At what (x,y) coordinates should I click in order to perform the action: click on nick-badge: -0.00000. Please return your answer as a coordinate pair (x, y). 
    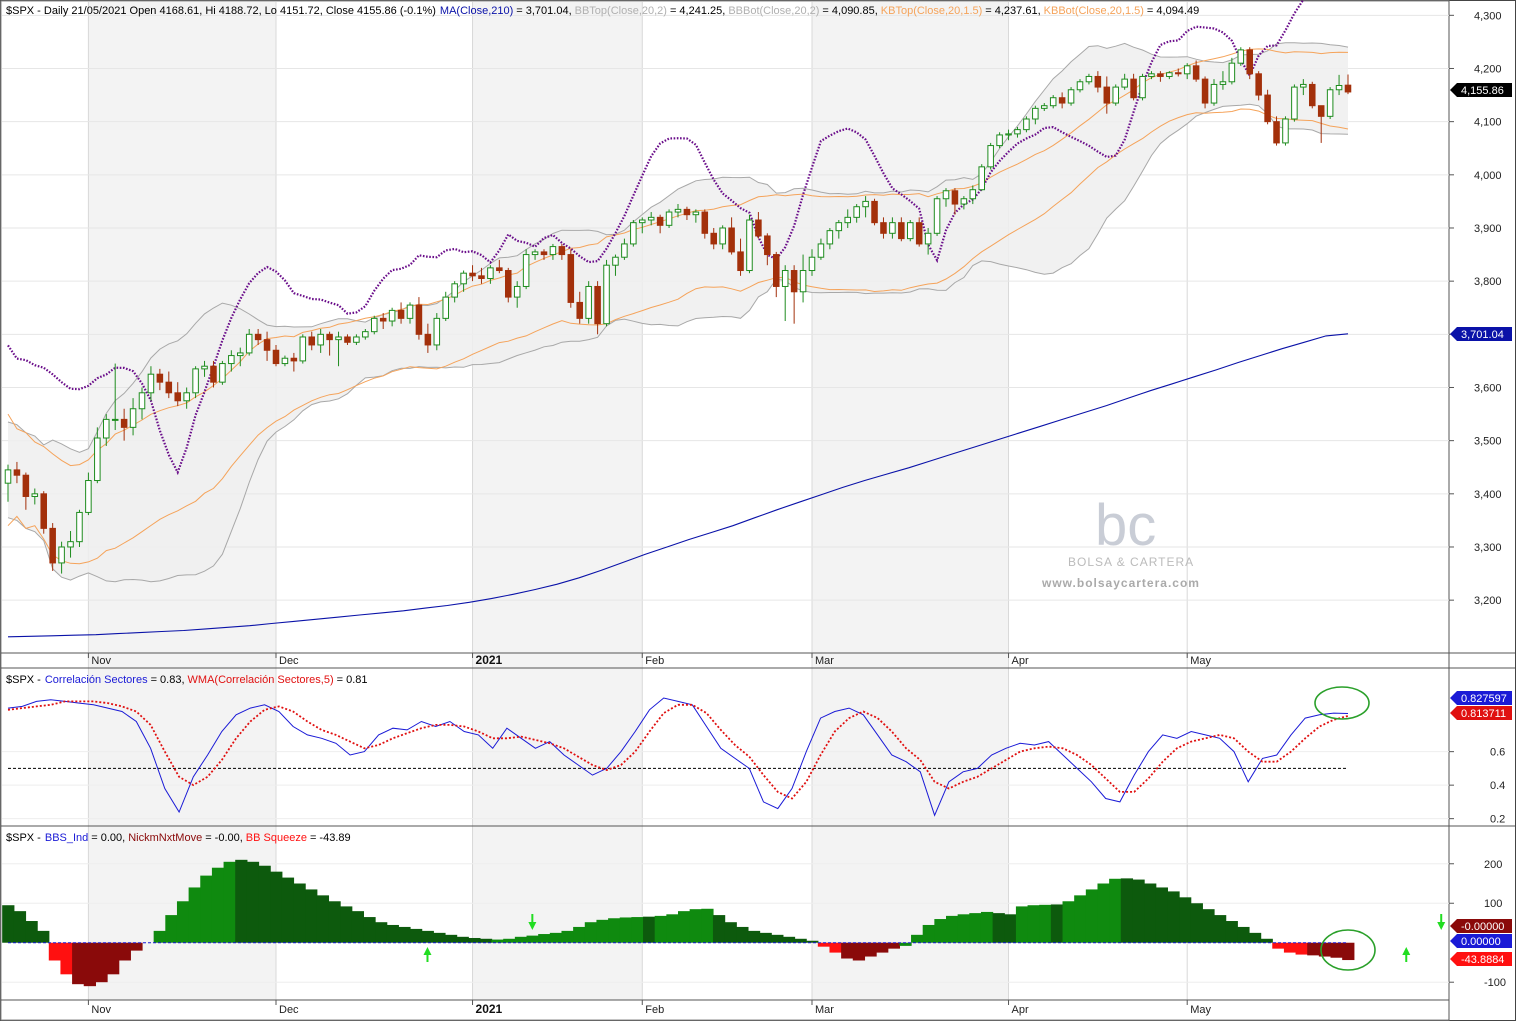
    Looking at the image, I should click on (1481, 926).